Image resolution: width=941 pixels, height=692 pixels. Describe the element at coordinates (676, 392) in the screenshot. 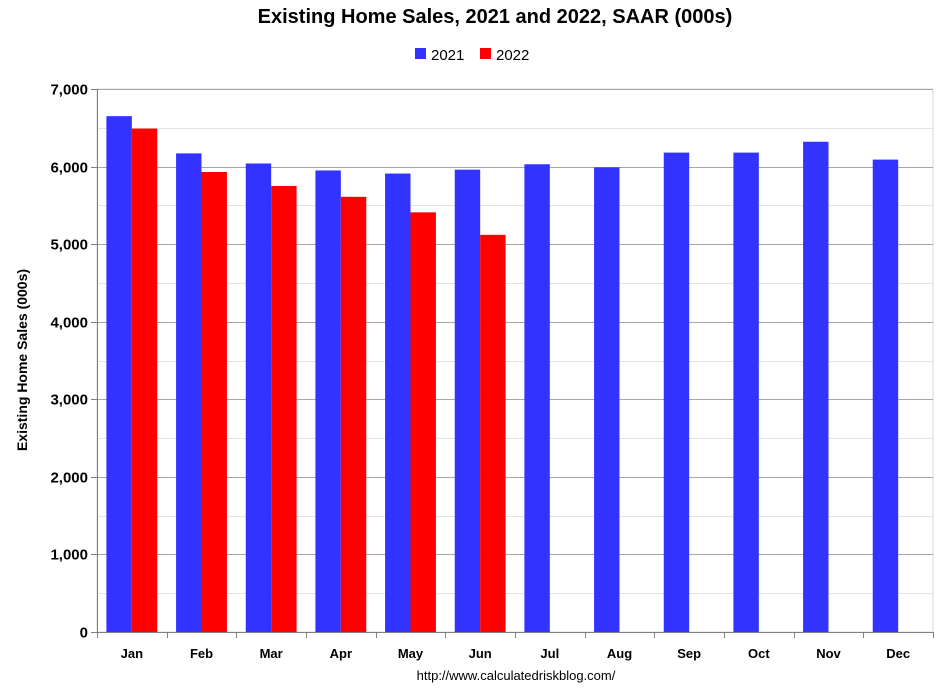

I see `bar-2021-sep` at that location.